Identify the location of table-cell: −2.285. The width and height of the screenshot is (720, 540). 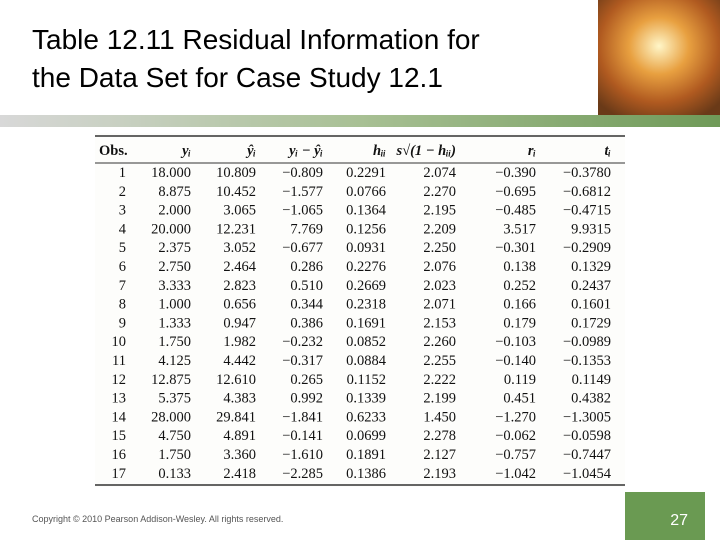
(302, 474).